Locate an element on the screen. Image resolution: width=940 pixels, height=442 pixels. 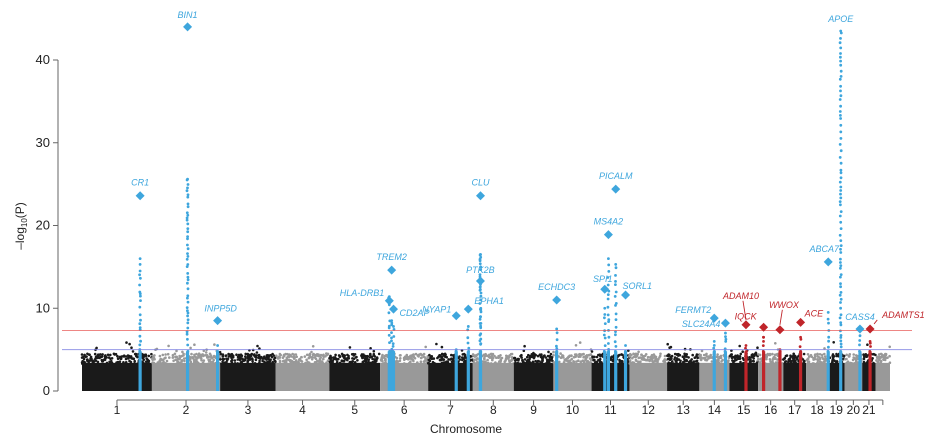
gene-label-epha1: EPHA1 is located at coordinates (489, 301).